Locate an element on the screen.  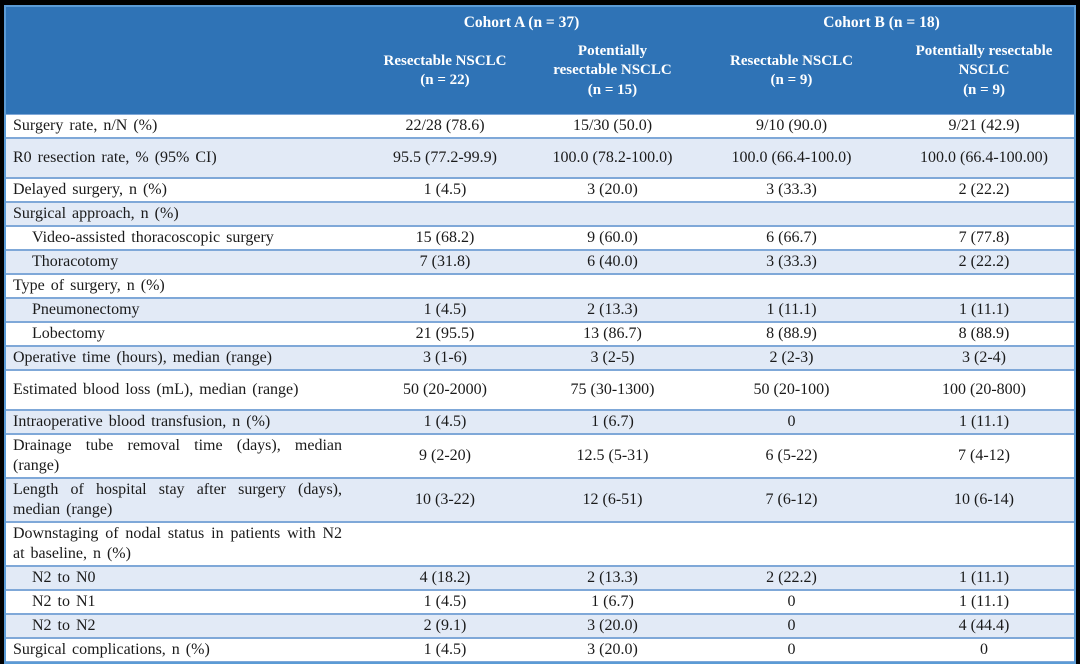
row-label: R0 resection rate, % (95% CI) is located at coordinates (180, 158).